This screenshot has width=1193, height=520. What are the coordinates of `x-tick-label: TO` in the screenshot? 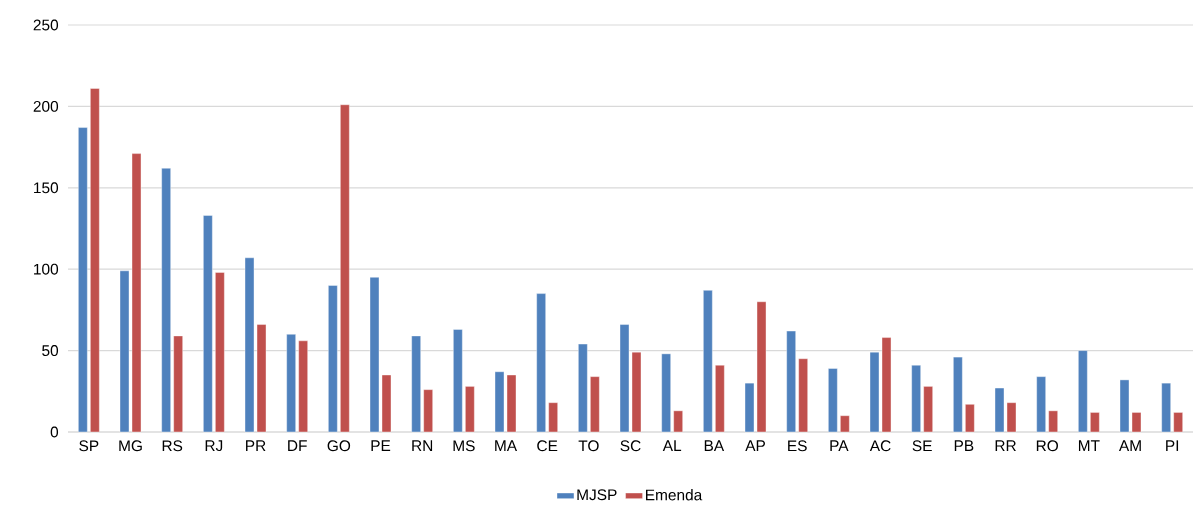 It's located at (588, 446).